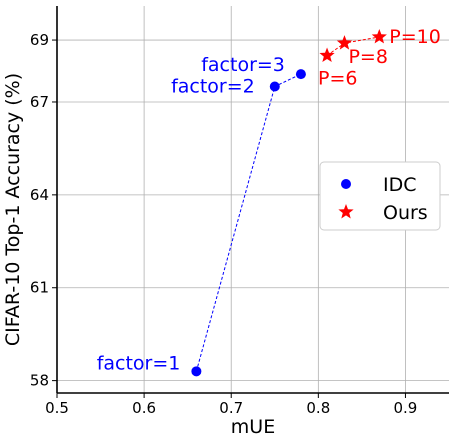  Describe the element at coordinates (39, 195) in the screenshot. I see `y-tick-label: 64` at that location.